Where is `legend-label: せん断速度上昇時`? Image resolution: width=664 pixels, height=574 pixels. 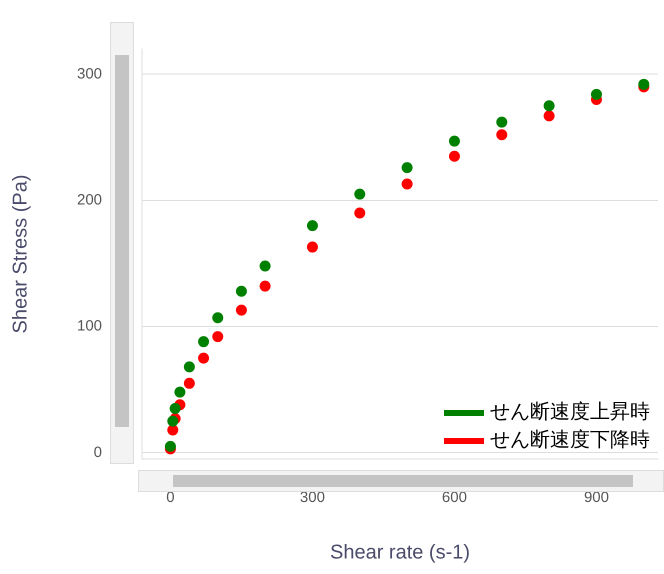
legend-label: せん断速度上昇時 is located at coordinates (570, 411).